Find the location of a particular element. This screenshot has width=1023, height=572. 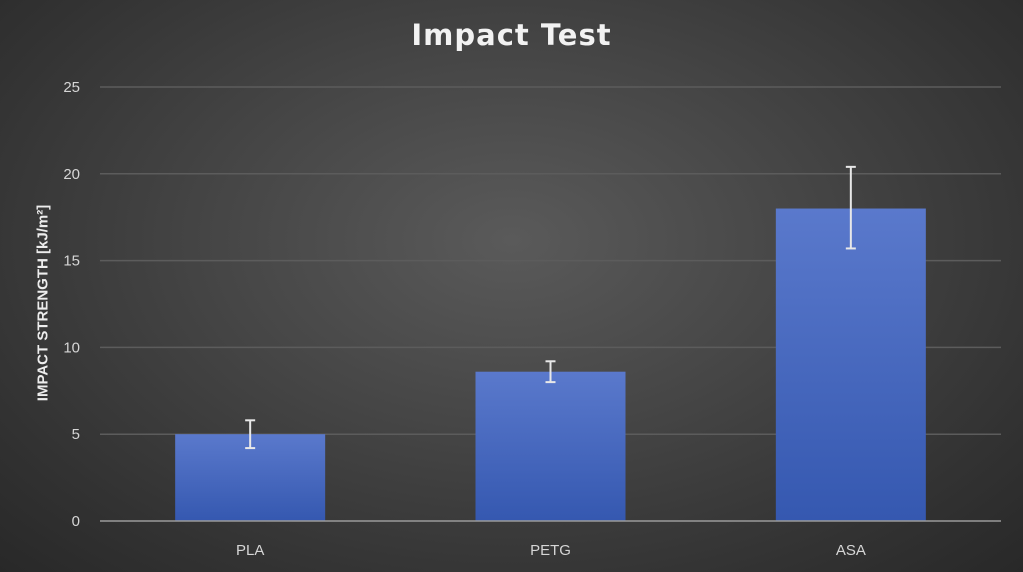

y-tick-label: 25 is located at coordinates (71, 87).